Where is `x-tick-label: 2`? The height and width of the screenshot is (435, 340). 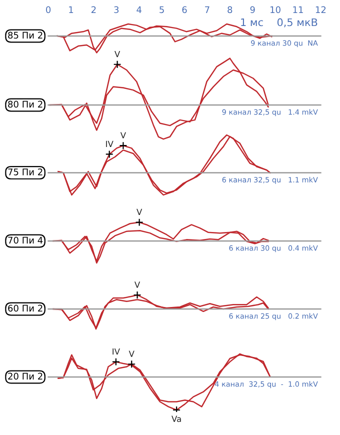 x-tick-label: 2 is located at coordinates (93, 9).